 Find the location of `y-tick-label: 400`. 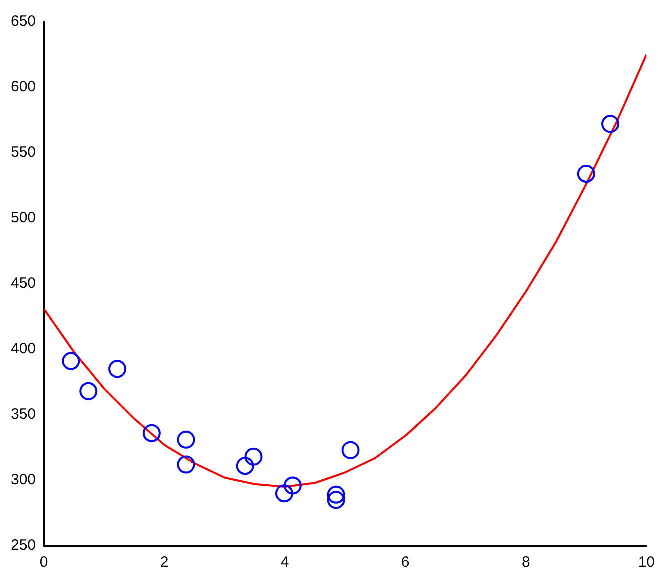

y-tick-label: 400 is located at coordinates (23, 349).